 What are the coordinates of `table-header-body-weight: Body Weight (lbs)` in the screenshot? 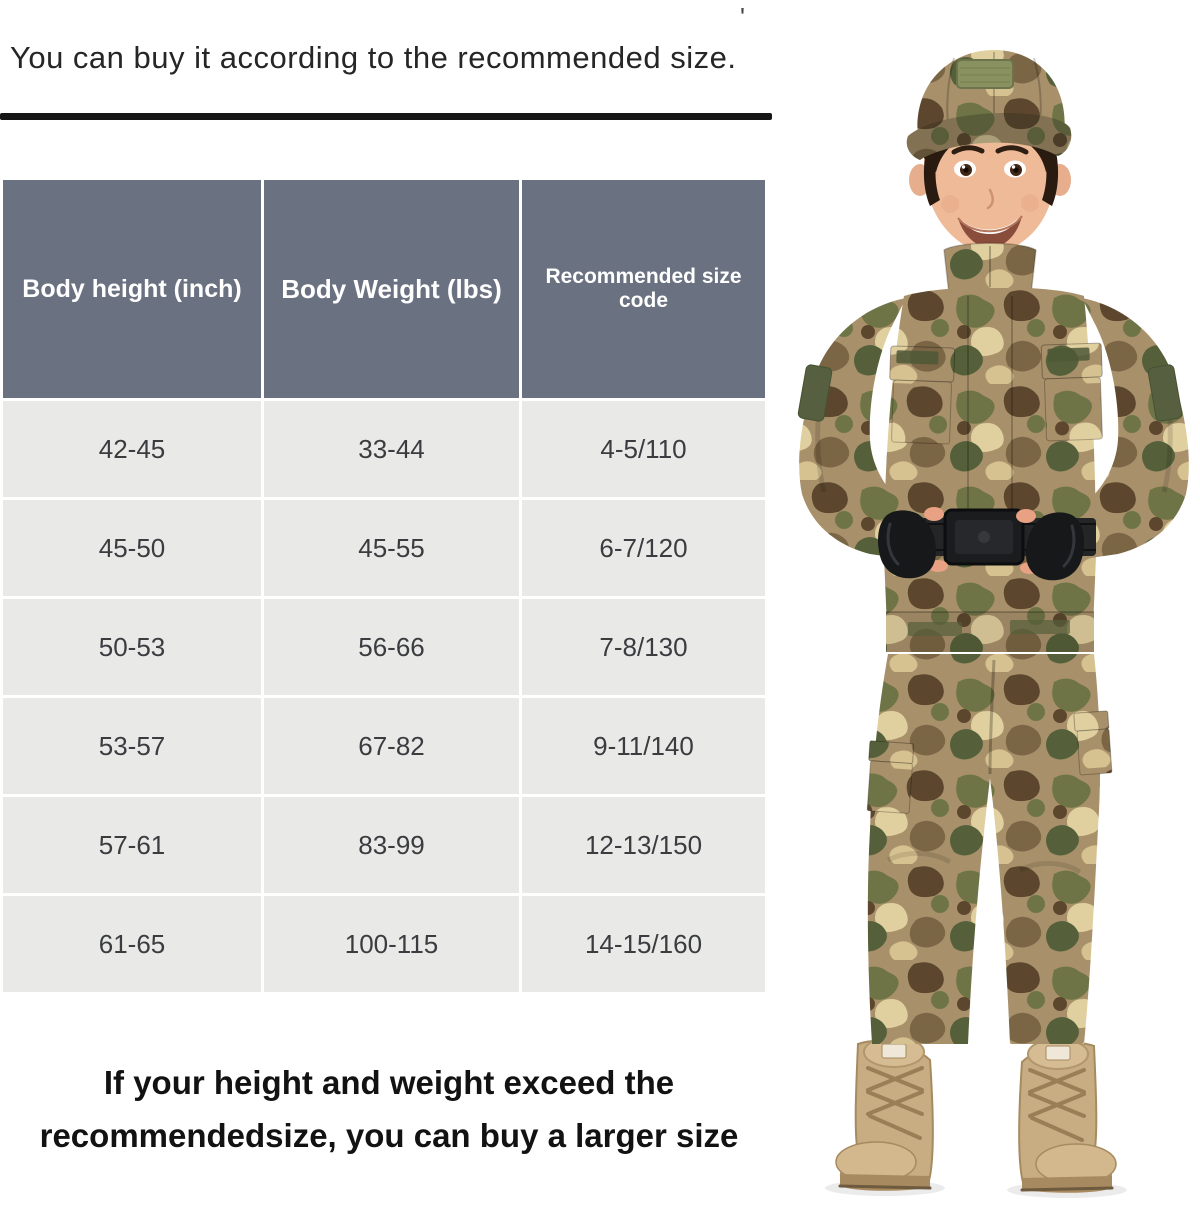 It's located at (391, 289).